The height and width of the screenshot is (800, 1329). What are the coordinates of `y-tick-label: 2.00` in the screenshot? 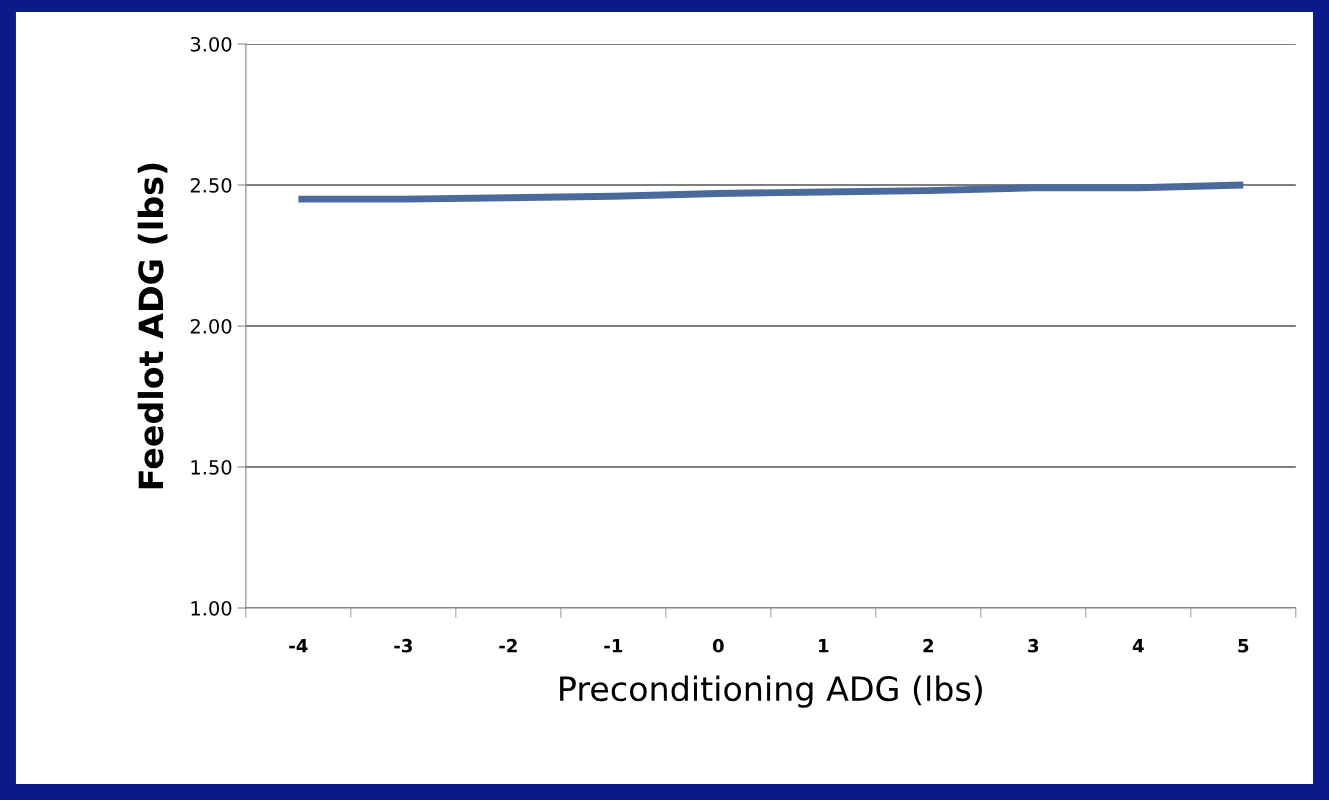 It's located at (211, 326).